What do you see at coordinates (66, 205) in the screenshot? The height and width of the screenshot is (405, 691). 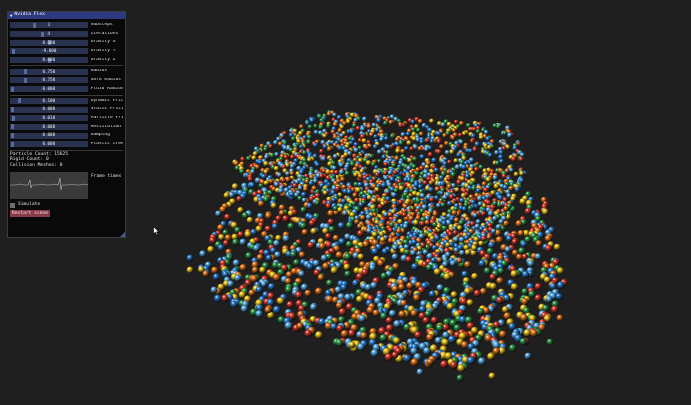 I see `simulate-checkbox-row: Simulate` at bounding box center [66, 205].